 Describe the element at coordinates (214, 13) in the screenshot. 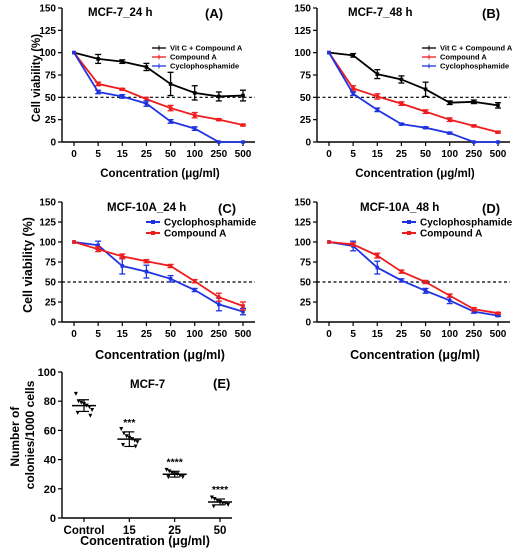

I see `panel-a-label: (A)` at that location.